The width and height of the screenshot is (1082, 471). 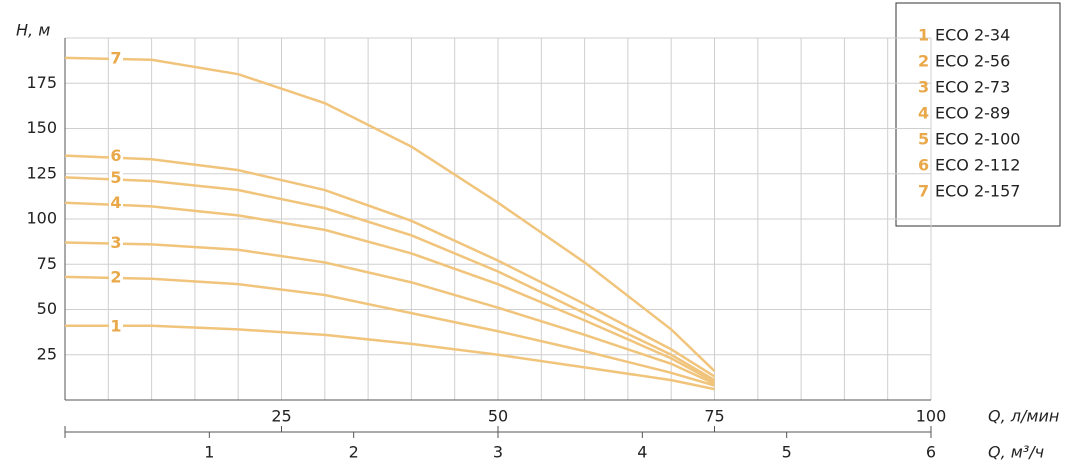 What do you see at coordinates (787, 452) in the screenshot?
I see `x2-tick-label: 5` at bounding box center [787, 452].